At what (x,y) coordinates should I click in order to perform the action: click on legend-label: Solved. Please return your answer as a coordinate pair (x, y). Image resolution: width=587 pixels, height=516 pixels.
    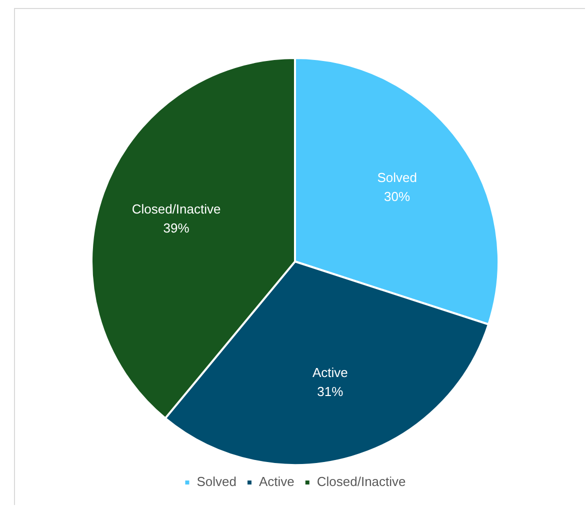
    Looking at the image, I should click on (216, 482).